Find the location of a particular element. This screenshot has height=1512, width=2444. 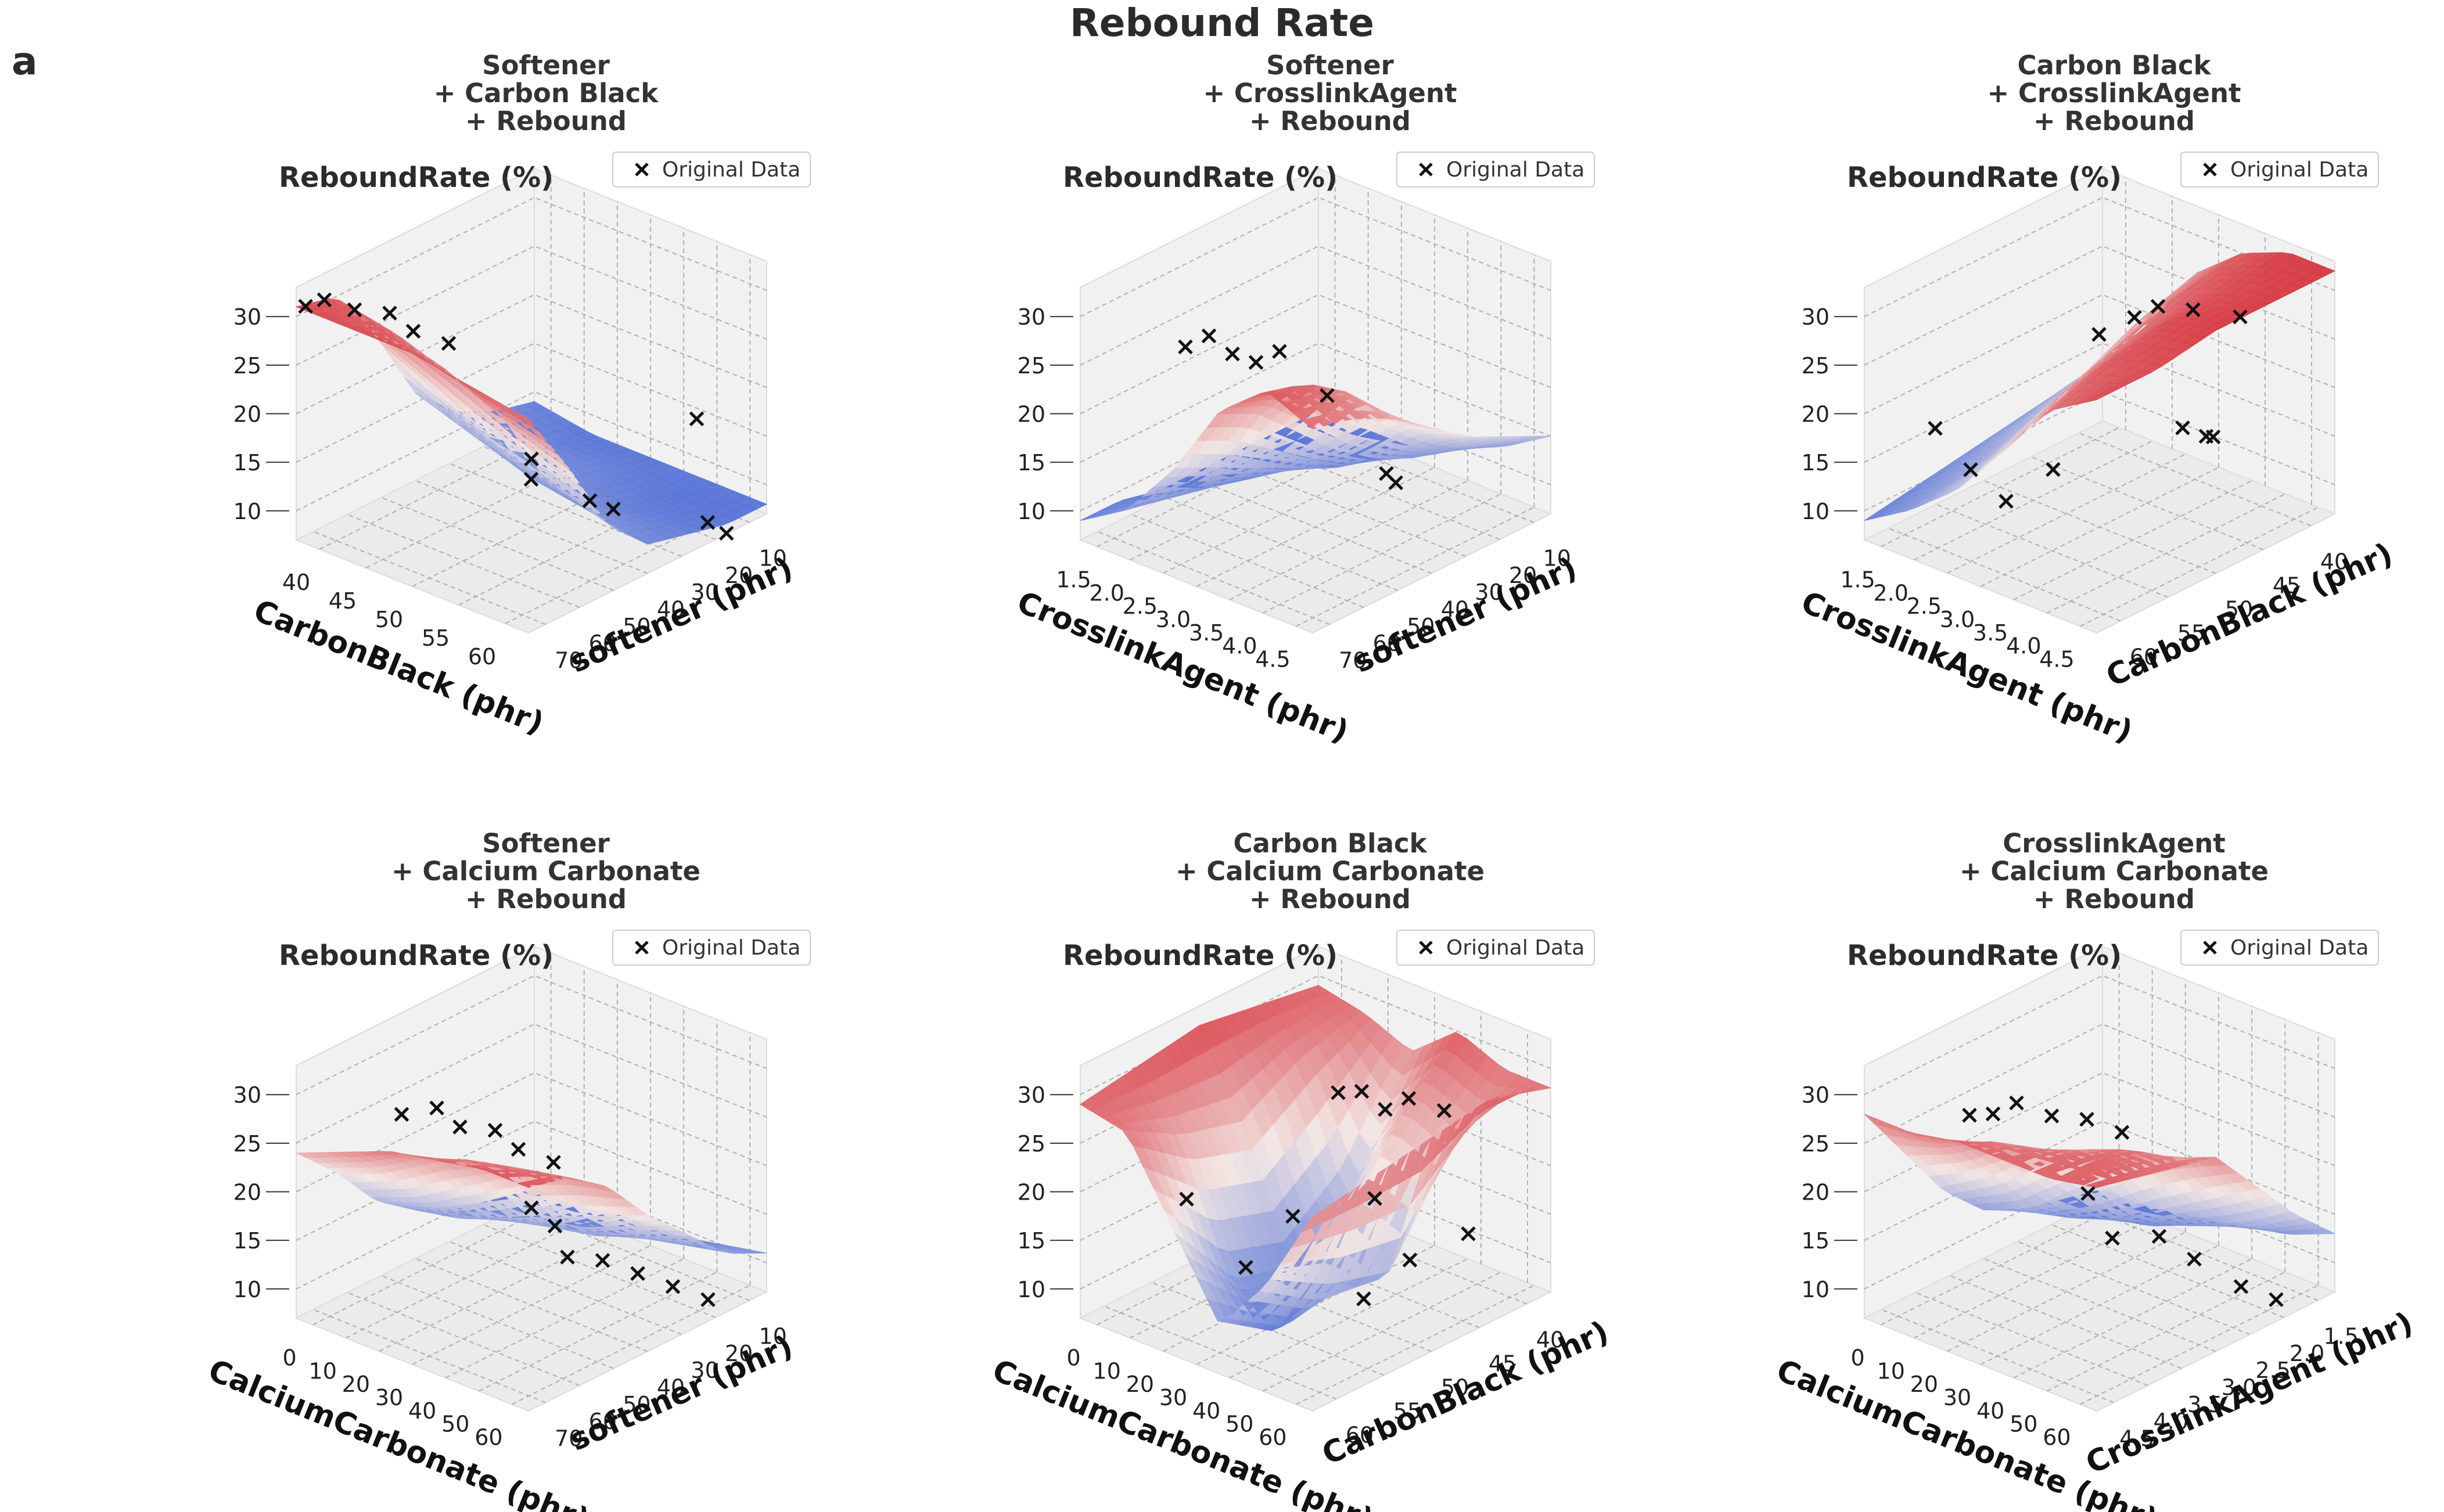

y-tick-label: 10 is located at coordinates (773, 1336).